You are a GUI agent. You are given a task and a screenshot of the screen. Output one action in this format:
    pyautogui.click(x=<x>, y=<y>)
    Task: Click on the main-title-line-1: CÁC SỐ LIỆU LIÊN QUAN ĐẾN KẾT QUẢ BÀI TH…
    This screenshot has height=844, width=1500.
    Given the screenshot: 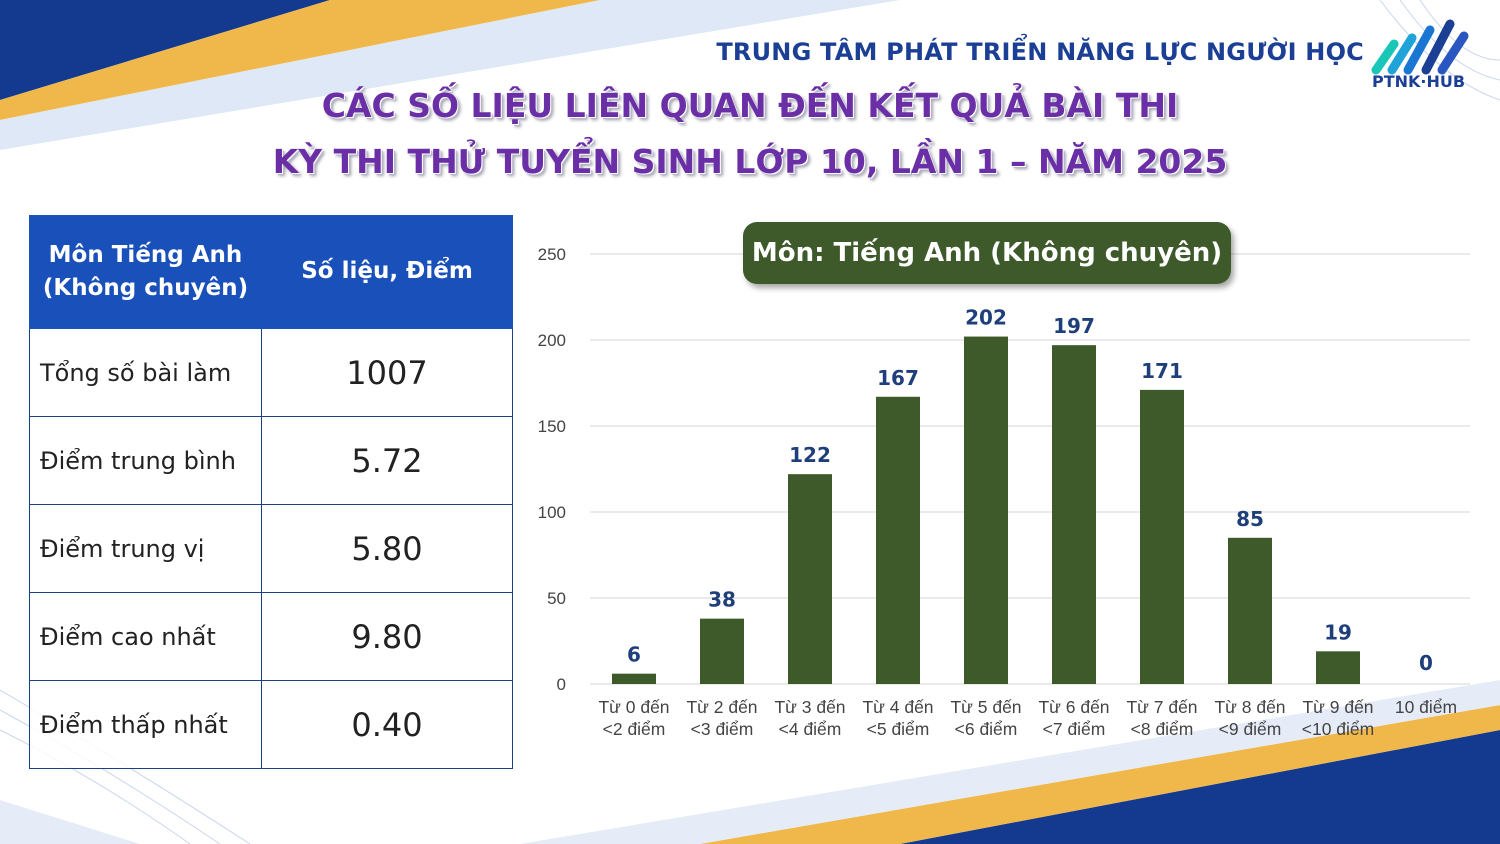 What is the action you would take?
    pyautogui.click(x=750, y=105)
    